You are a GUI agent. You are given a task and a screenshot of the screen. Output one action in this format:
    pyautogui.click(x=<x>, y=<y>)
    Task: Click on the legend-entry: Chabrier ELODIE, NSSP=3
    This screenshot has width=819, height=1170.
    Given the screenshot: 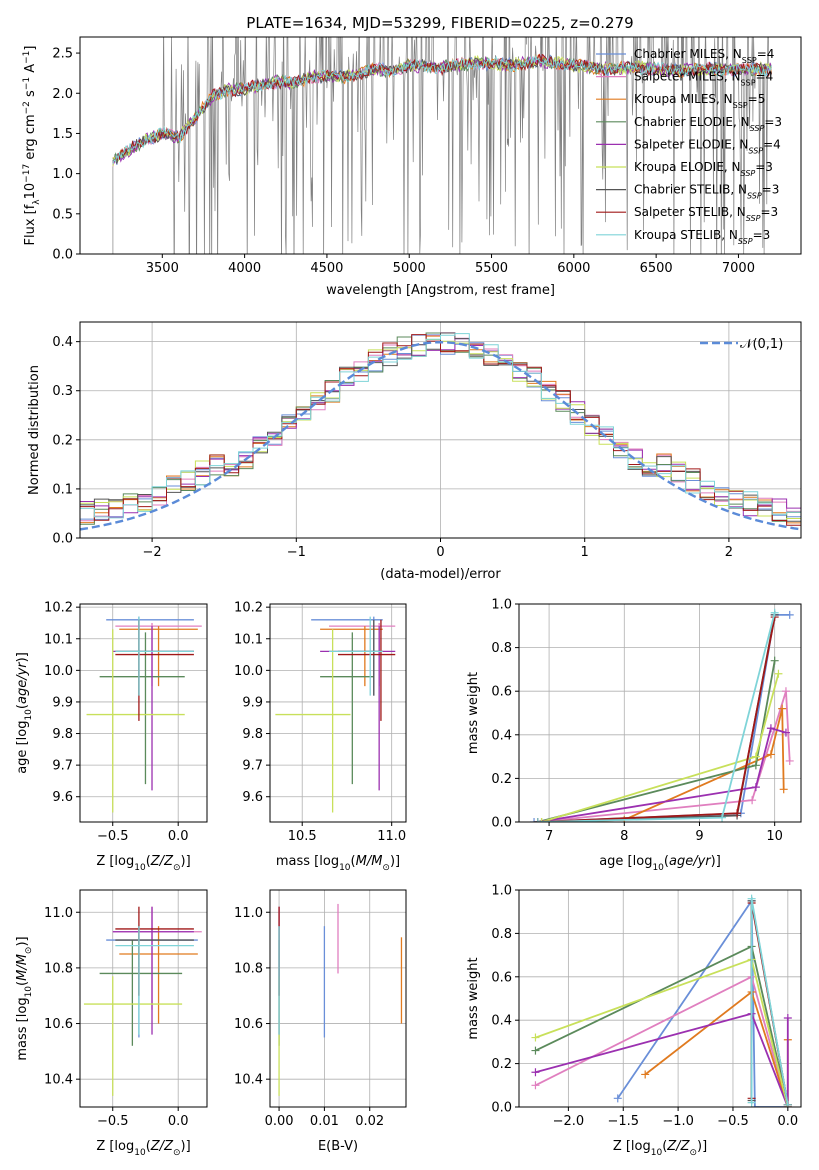 What is the action you would take?
    pyautogui.click(x=708, y=124)
    